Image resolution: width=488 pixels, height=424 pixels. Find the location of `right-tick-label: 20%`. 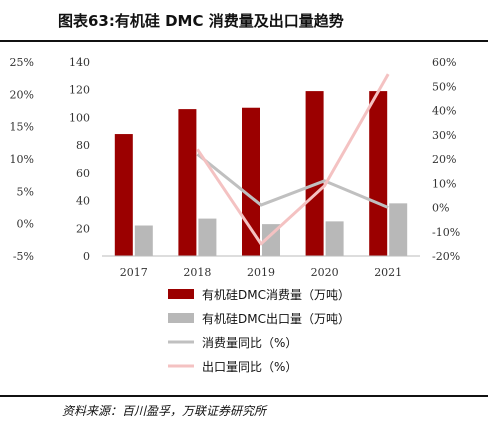

right-tick-label: 20% is located at coordinates (444, 159).